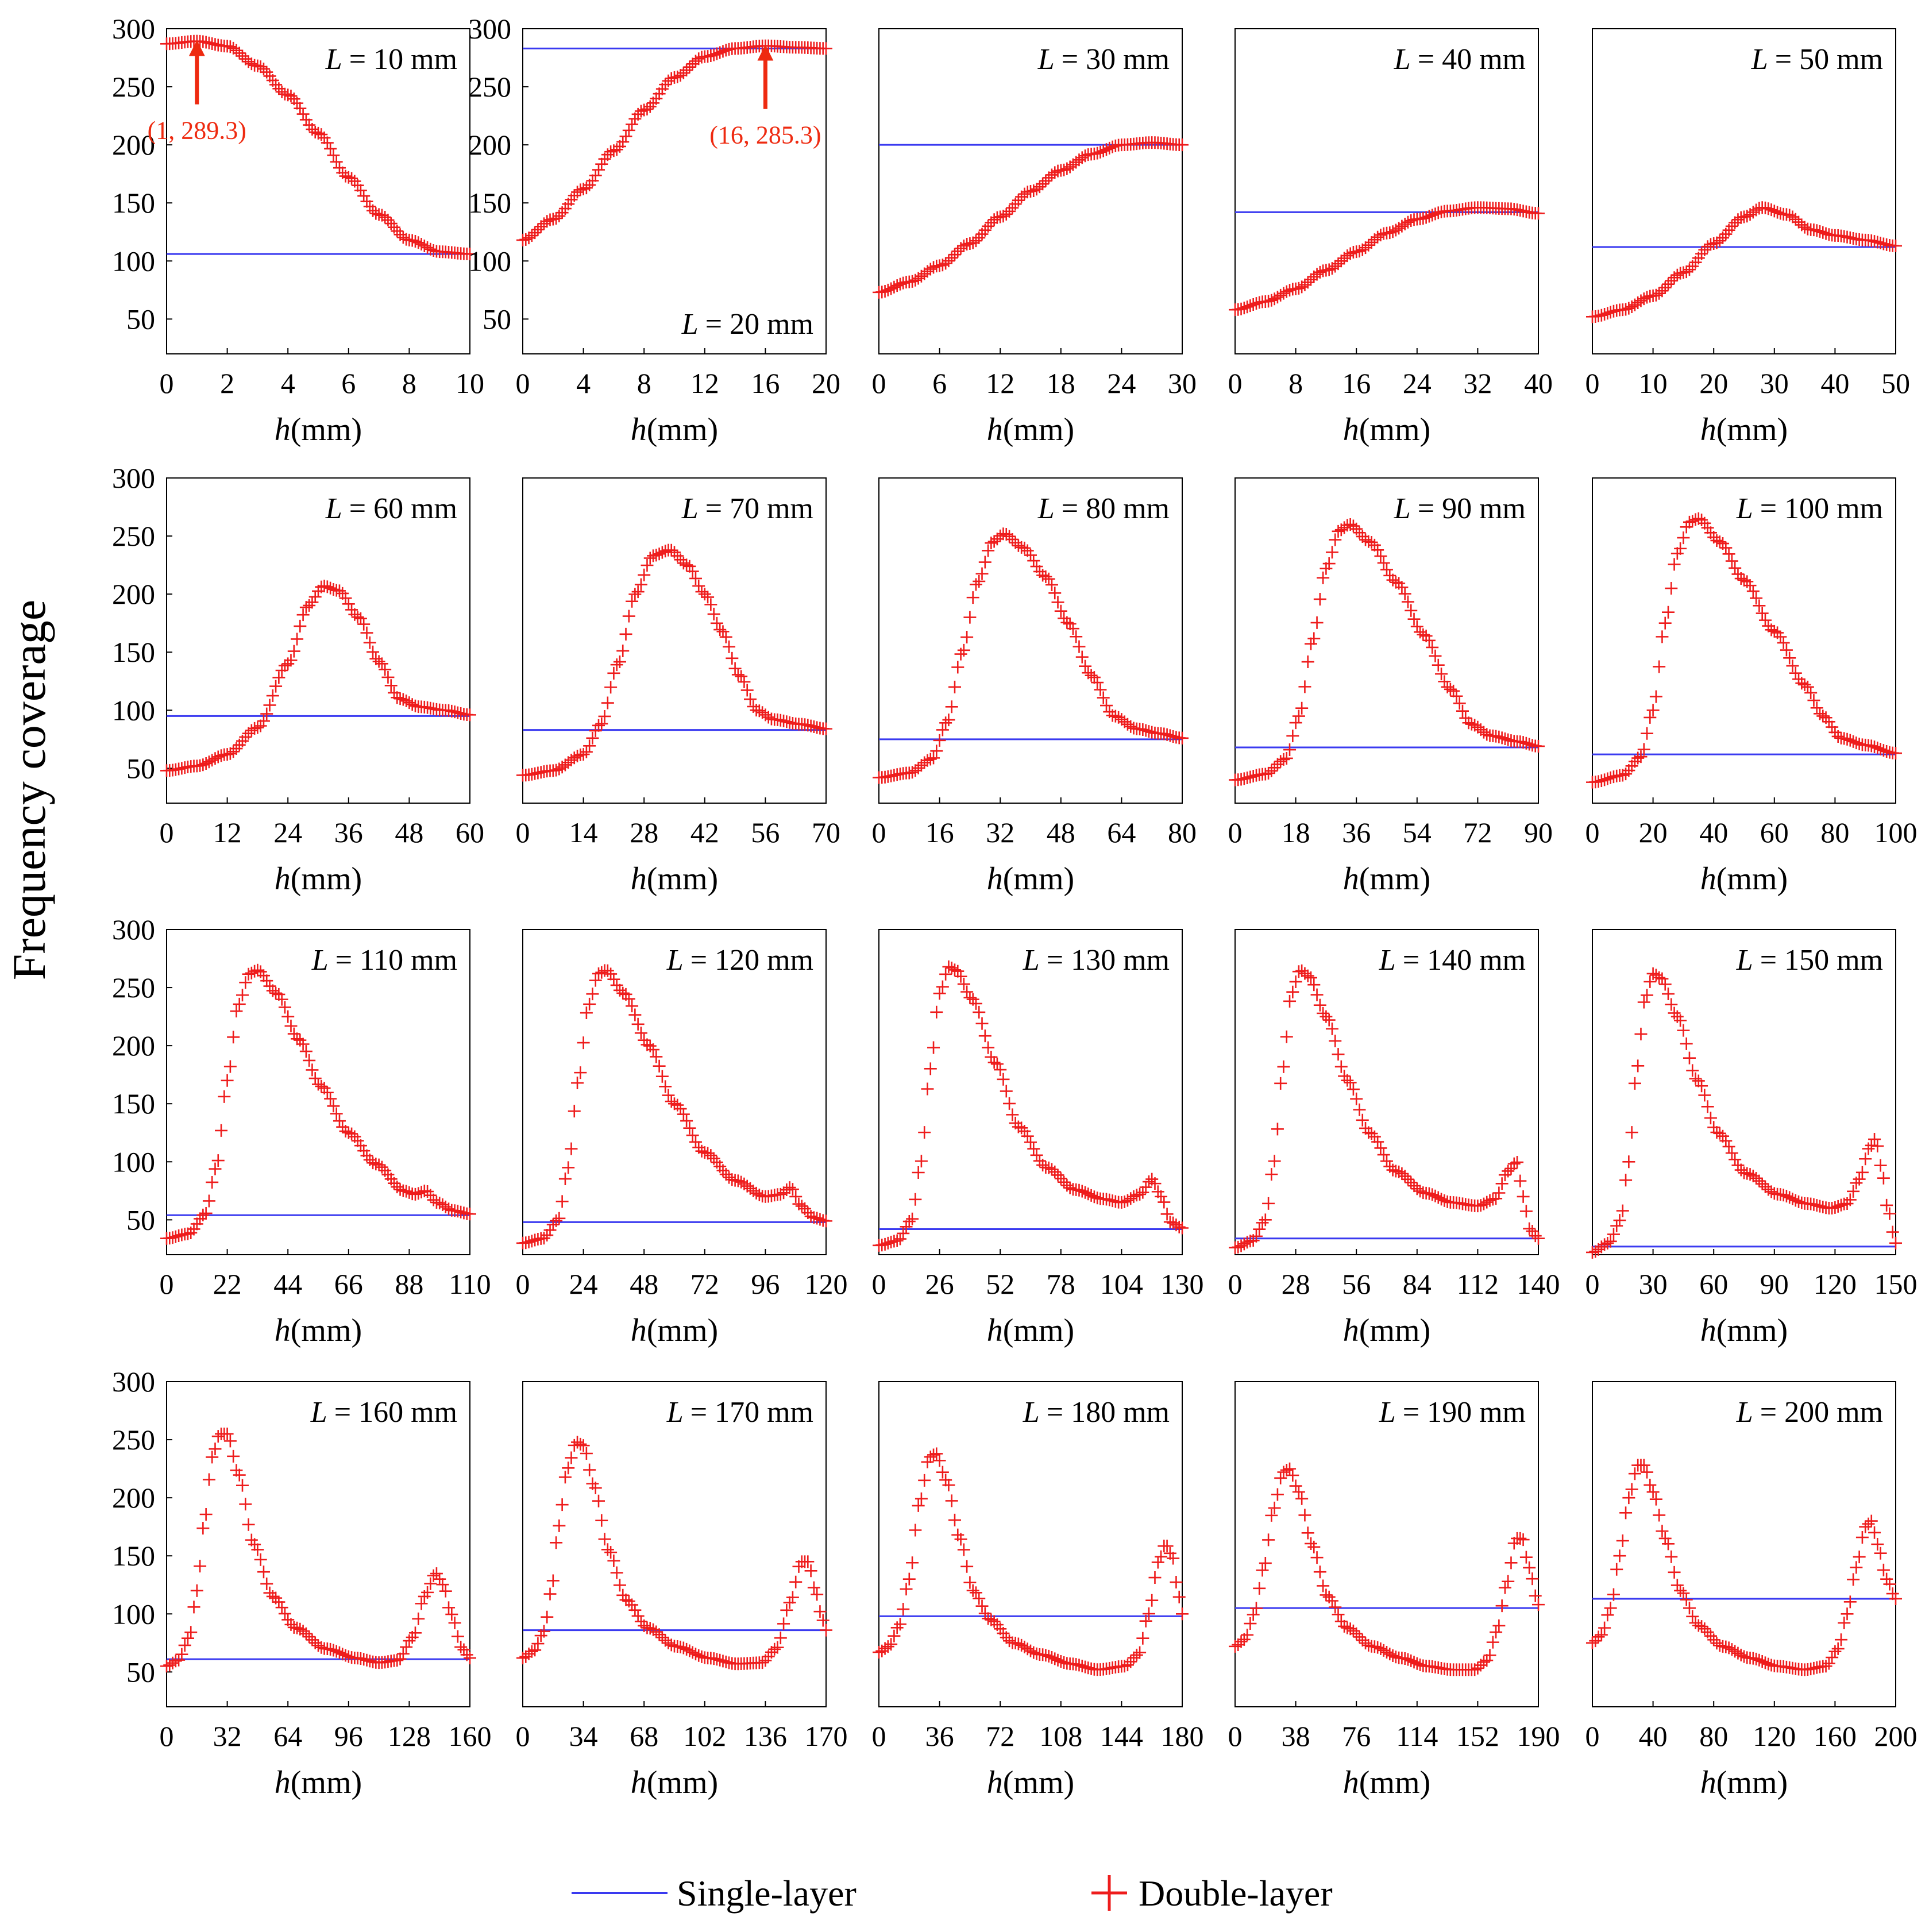 The width and height of the screenshot is (1929, 1932). I want to click on series-double-layer, so click(318, 147).